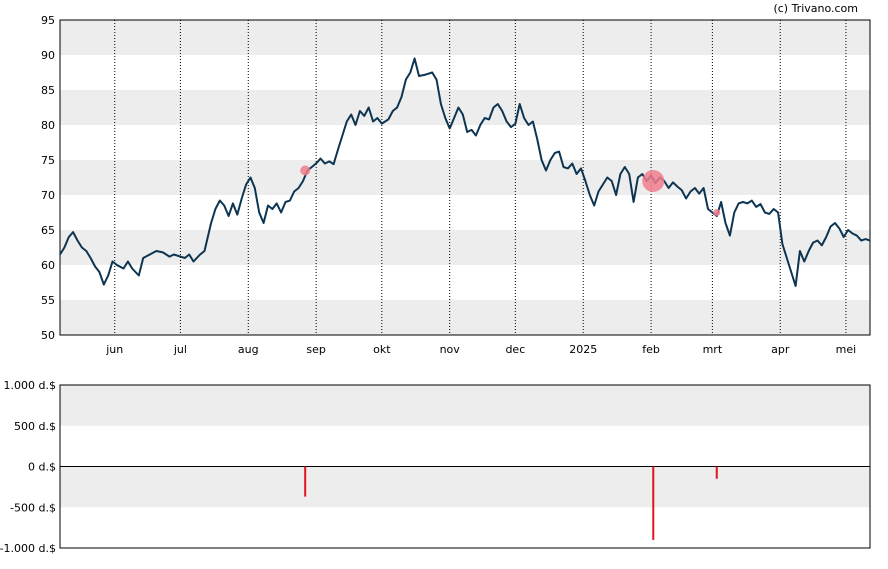  What do you see at coordinates (315, 349) in the screenshot?
I see `x-tick-label-sep: sep` at bounding box center [315, 349].